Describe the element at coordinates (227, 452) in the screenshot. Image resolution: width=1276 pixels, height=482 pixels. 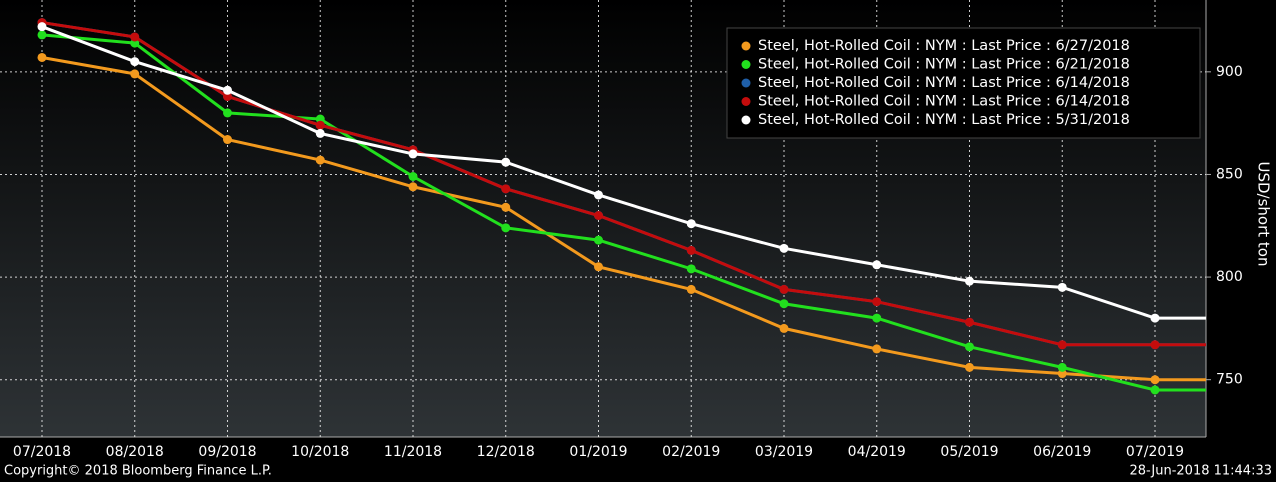
I see `x-tick-label: 09/2018` at that location.